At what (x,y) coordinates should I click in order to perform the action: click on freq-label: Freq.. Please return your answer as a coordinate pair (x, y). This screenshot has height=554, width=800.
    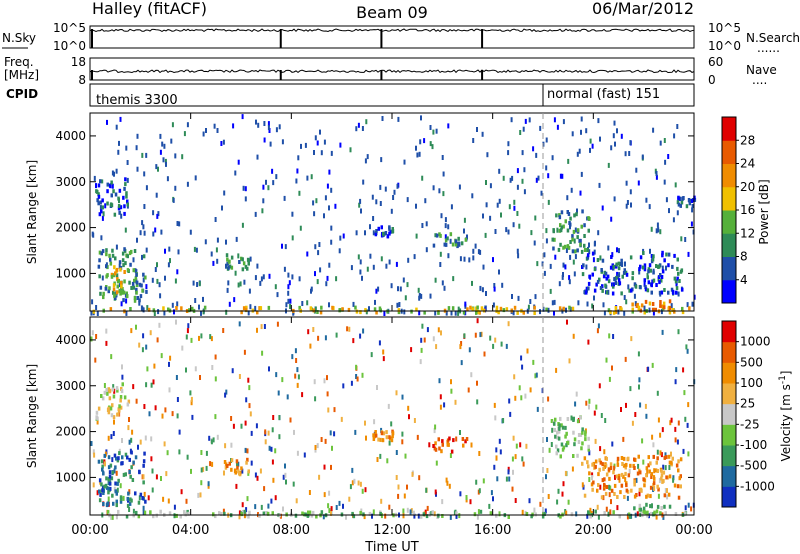
    Looking at the image, I should click on (19, 62).